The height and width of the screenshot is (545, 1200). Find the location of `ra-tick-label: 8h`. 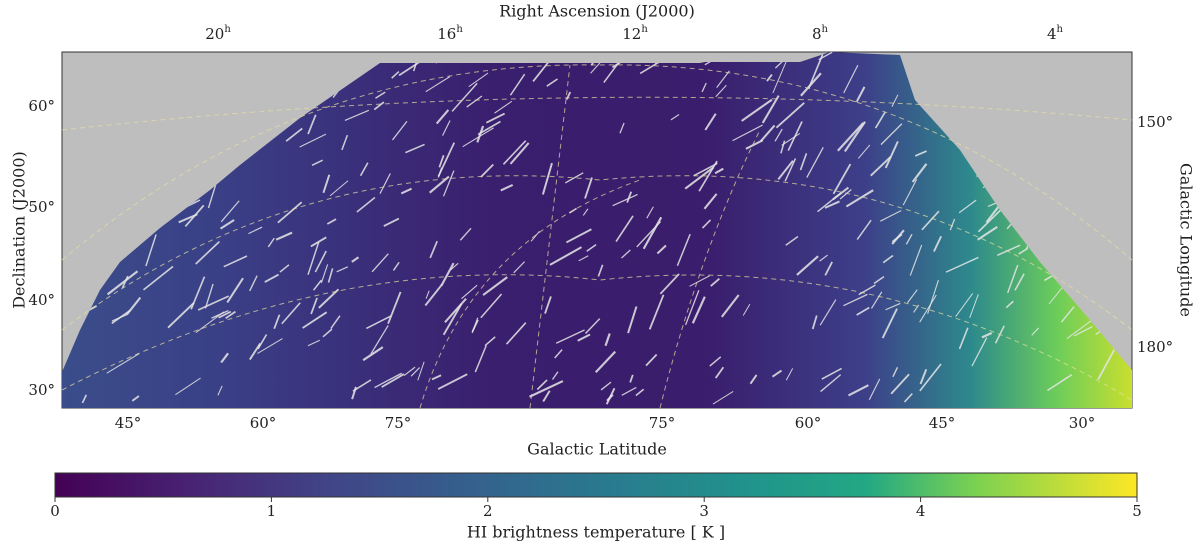

ra-tick-label: 8h is located at coordinates (820, 34).